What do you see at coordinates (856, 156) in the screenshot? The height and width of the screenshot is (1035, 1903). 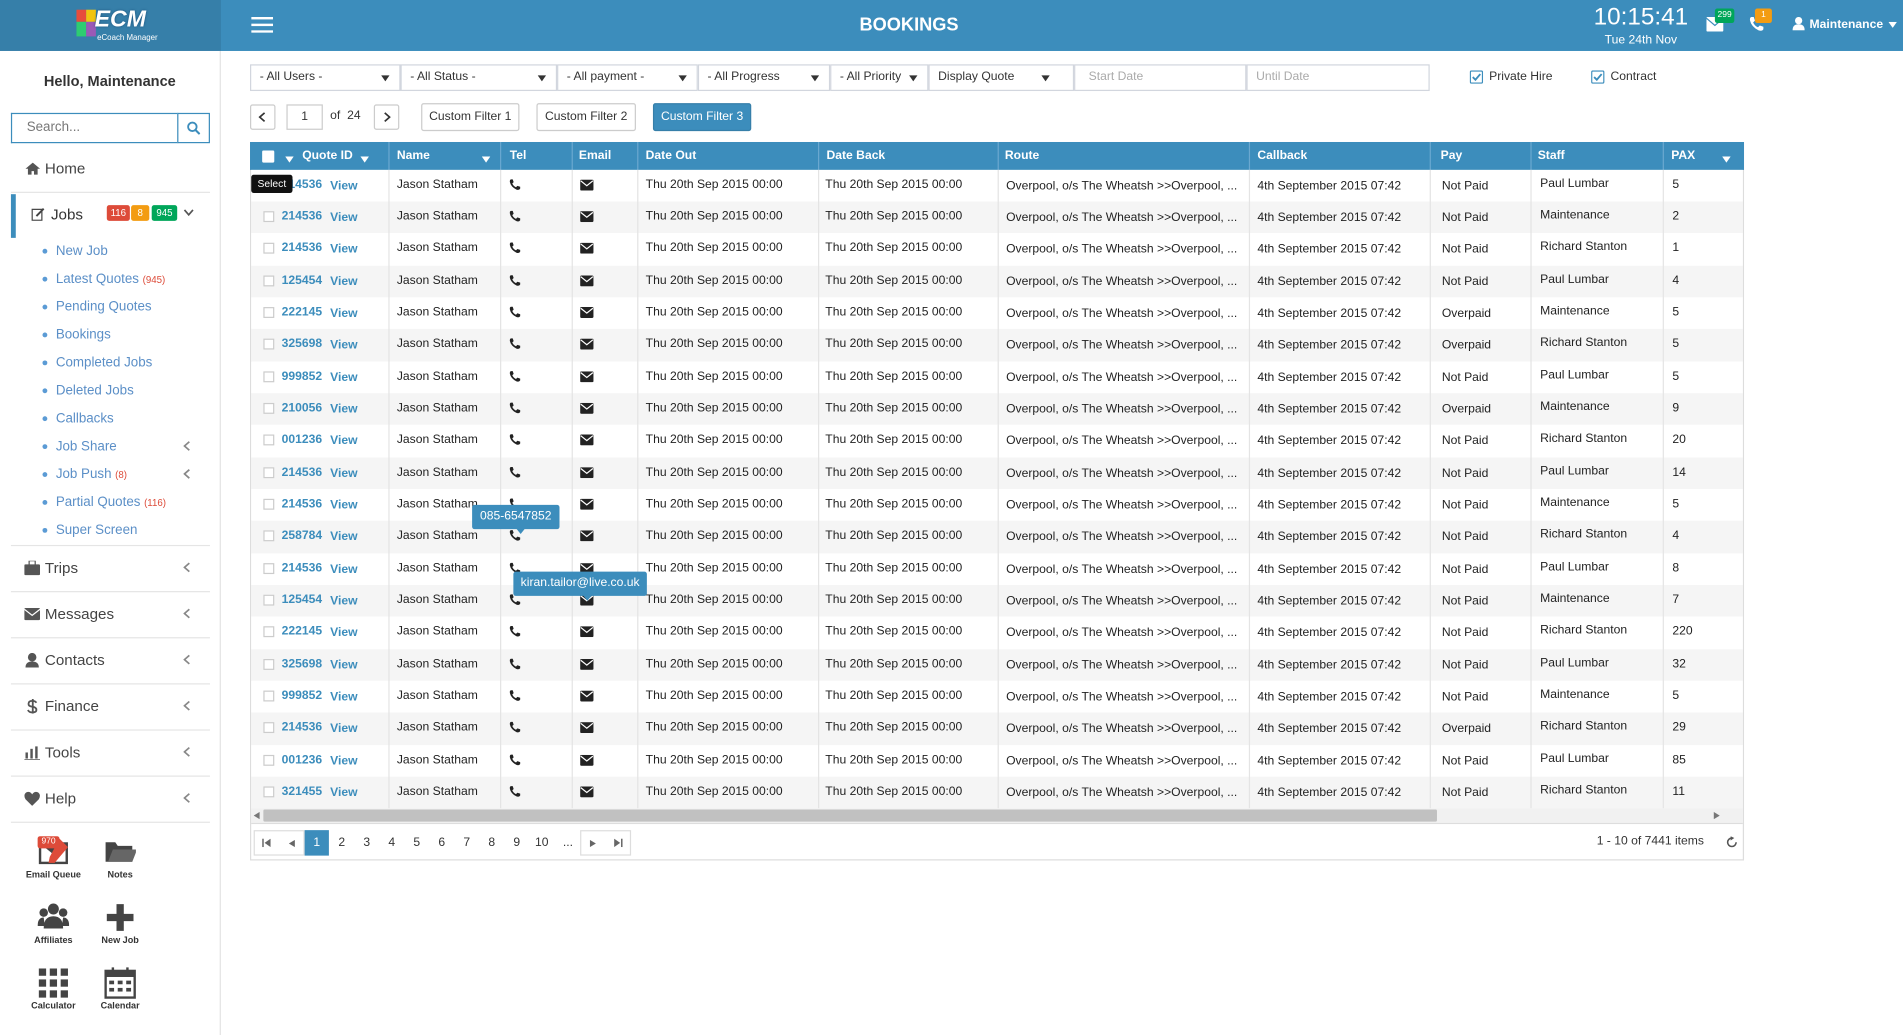 I see `column-header: Date Back` at bounding box center [856, 156].